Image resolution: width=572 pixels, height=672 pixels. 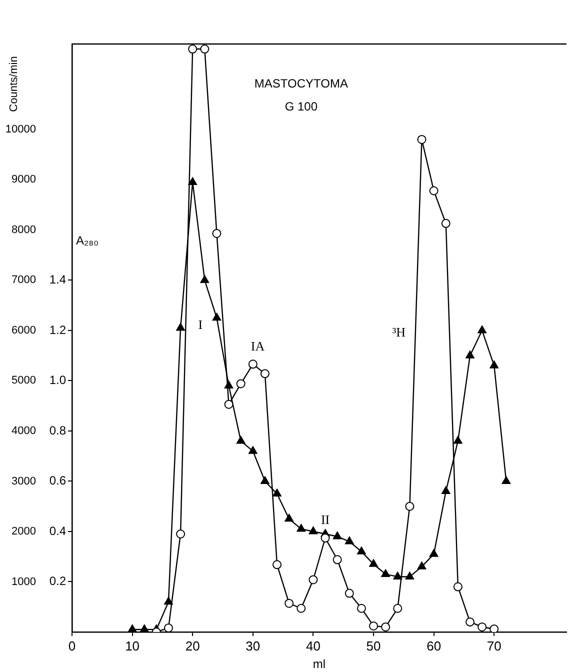 I want to click on x-tick-label: 60, so click(x=434, y=646).